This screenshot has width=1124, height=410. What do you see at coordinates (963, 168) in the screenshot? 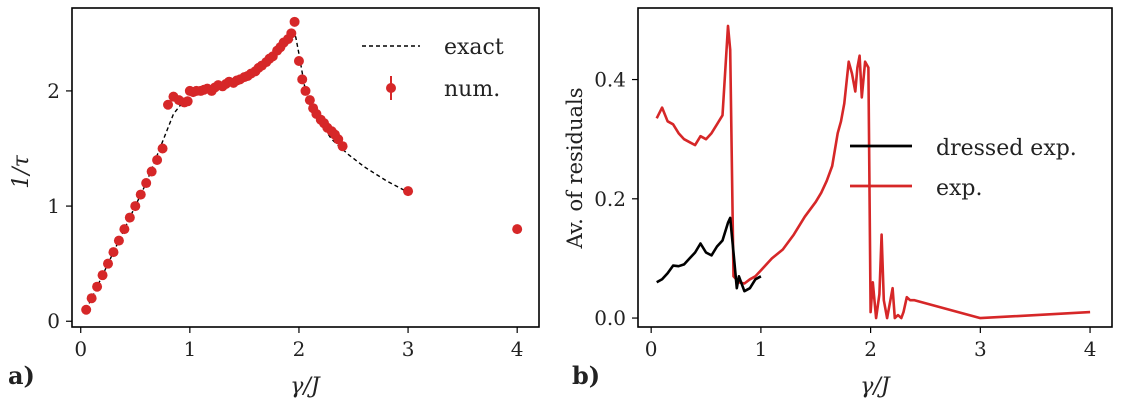
I see `panel-b-legend: dressed exp. exp.` at bounding box center [963, 168].